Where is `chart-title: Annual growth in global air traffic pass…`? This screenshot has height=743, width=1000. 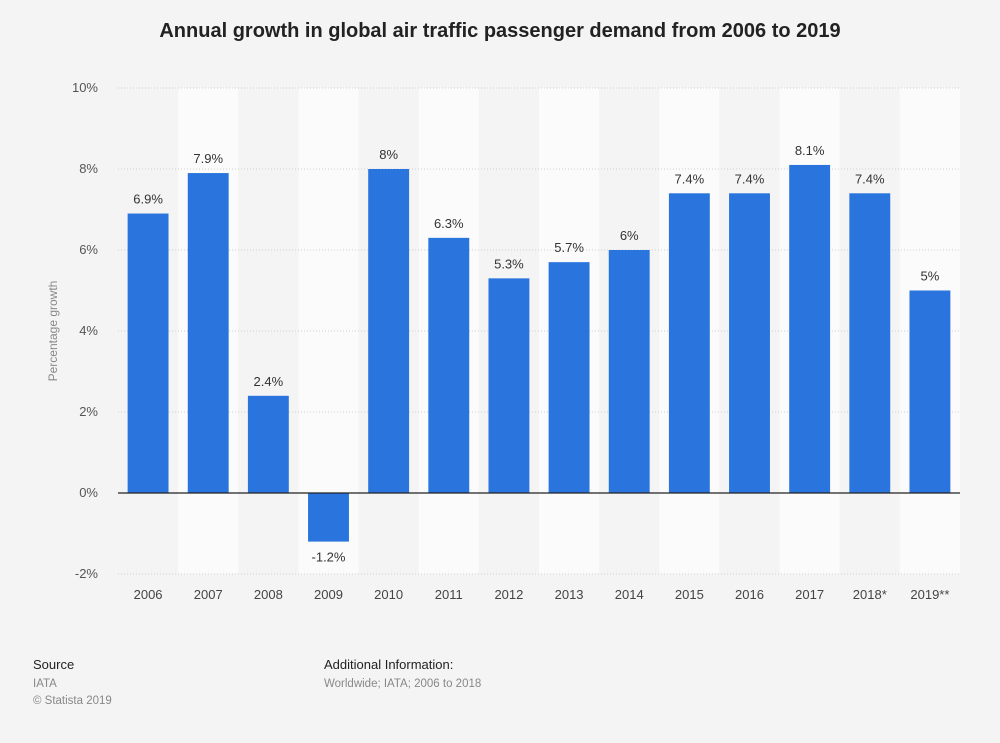 chart-title: Annual growth in global air traffic pass… is located at coordinates (500, 31).